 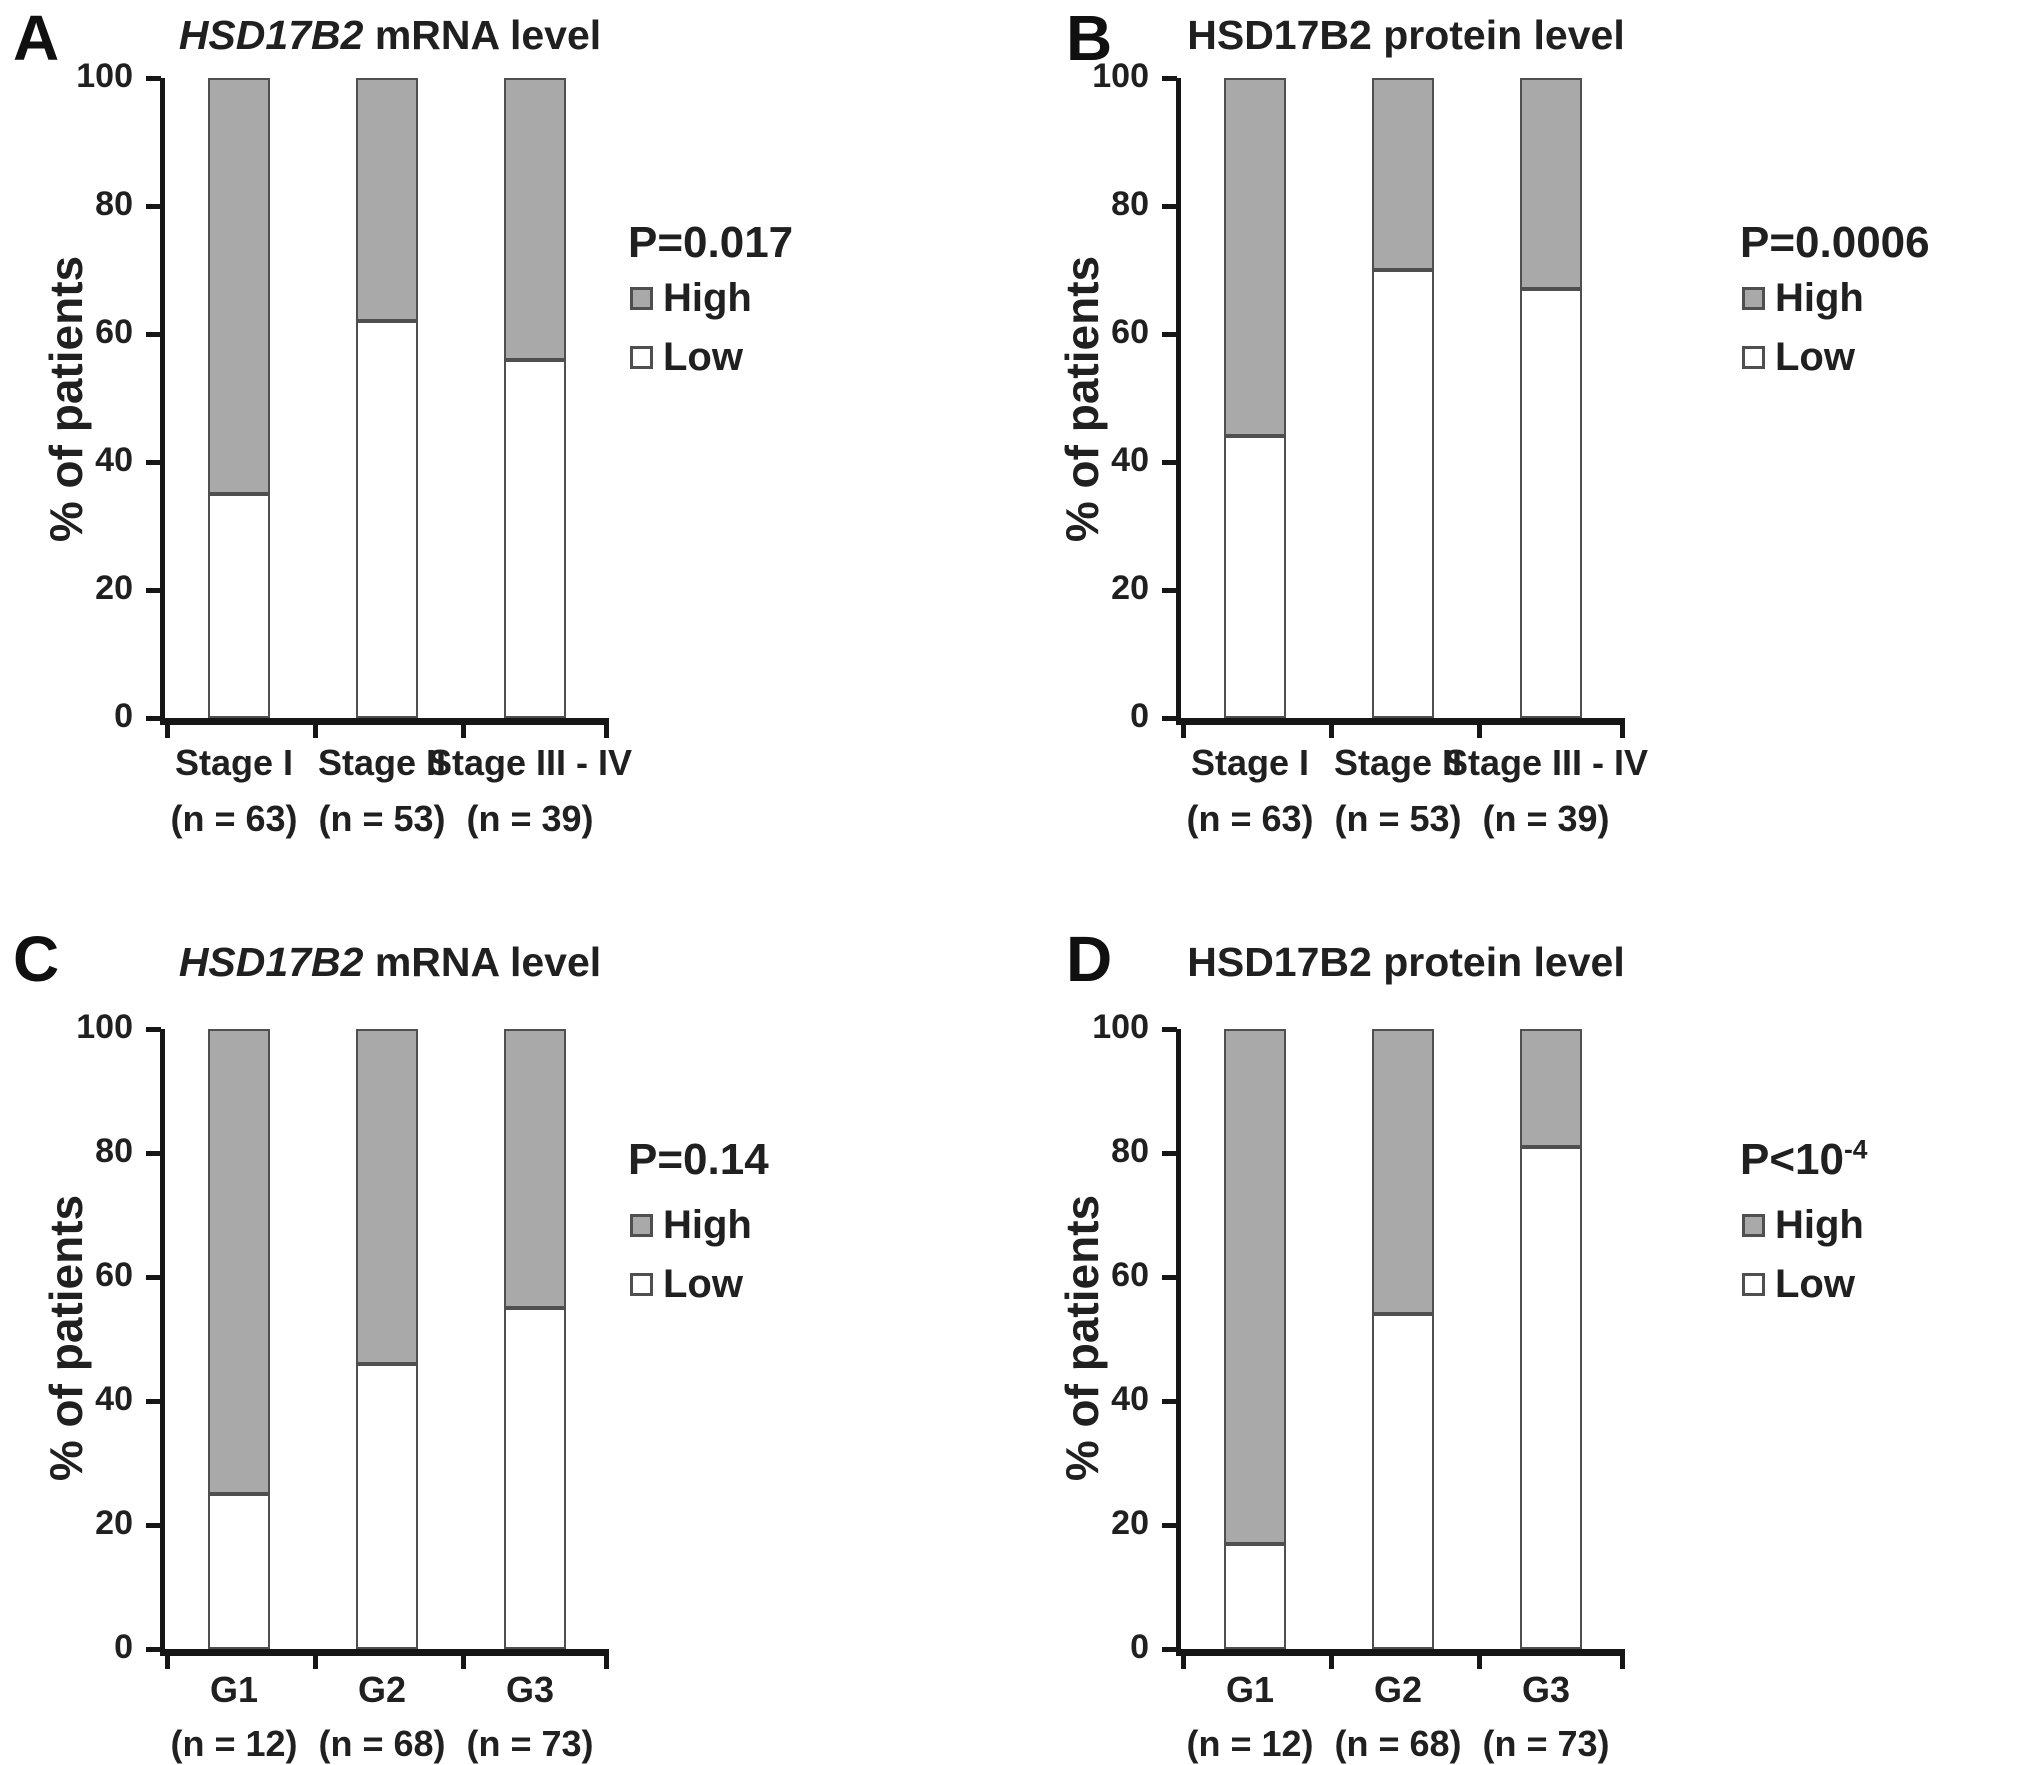 I want to click on panel-letter: D, so click(x=1089, y=959).